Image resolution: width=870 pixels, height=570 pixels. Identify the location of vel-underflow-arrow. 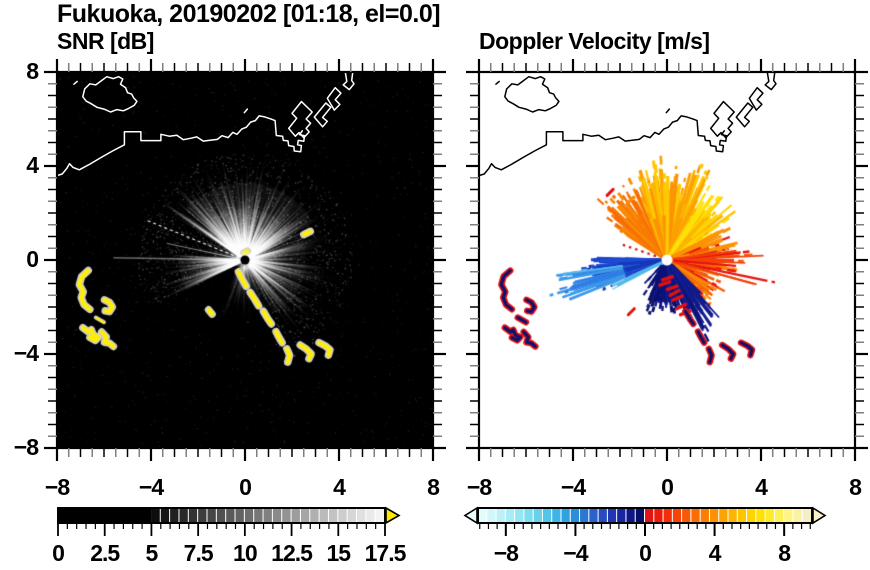
(470, 515).